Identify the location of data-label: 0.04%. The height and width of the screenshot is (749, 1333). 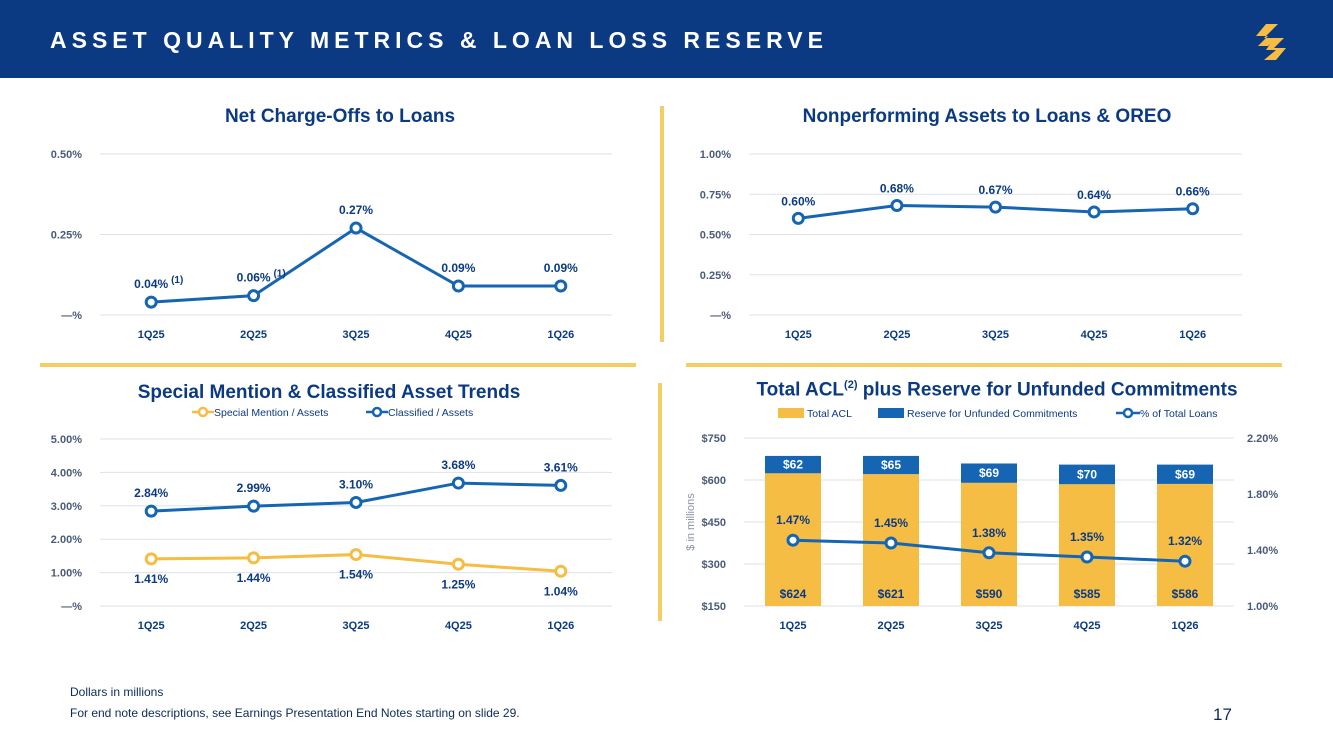
(151, 284).